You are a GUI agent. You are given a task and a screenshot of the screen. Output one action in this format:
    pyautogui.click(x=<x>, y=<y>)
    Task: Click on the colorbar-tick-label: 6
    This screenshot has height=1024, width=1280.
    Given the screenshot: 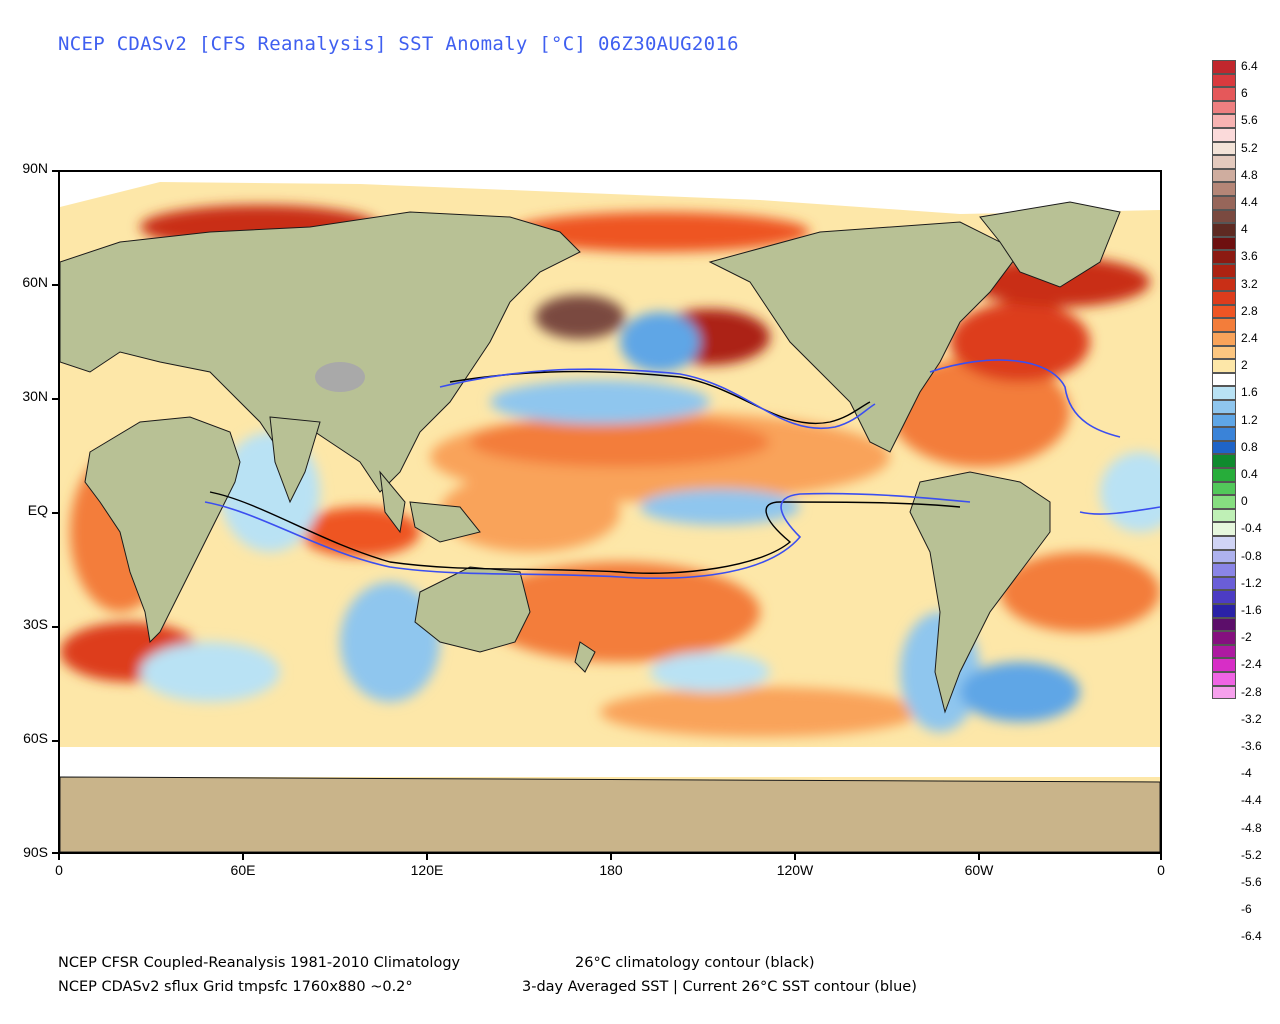 What is the action you would take?
    pyautogui.click(x=1244, y=93)
    